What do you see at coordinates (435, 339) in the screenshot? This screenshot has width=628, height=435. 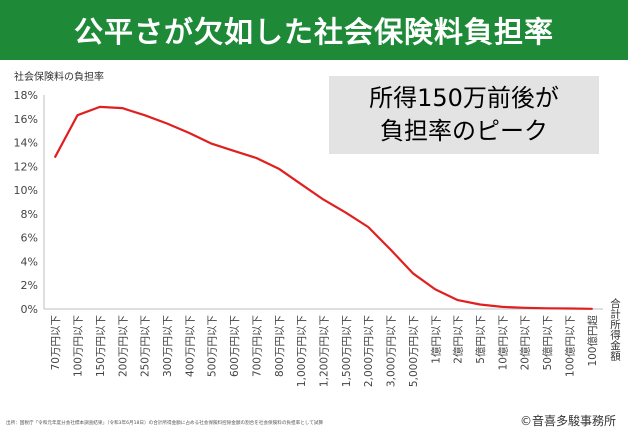 I see `x-tick-label: 1億円以下` at bounding box center [435, 339].